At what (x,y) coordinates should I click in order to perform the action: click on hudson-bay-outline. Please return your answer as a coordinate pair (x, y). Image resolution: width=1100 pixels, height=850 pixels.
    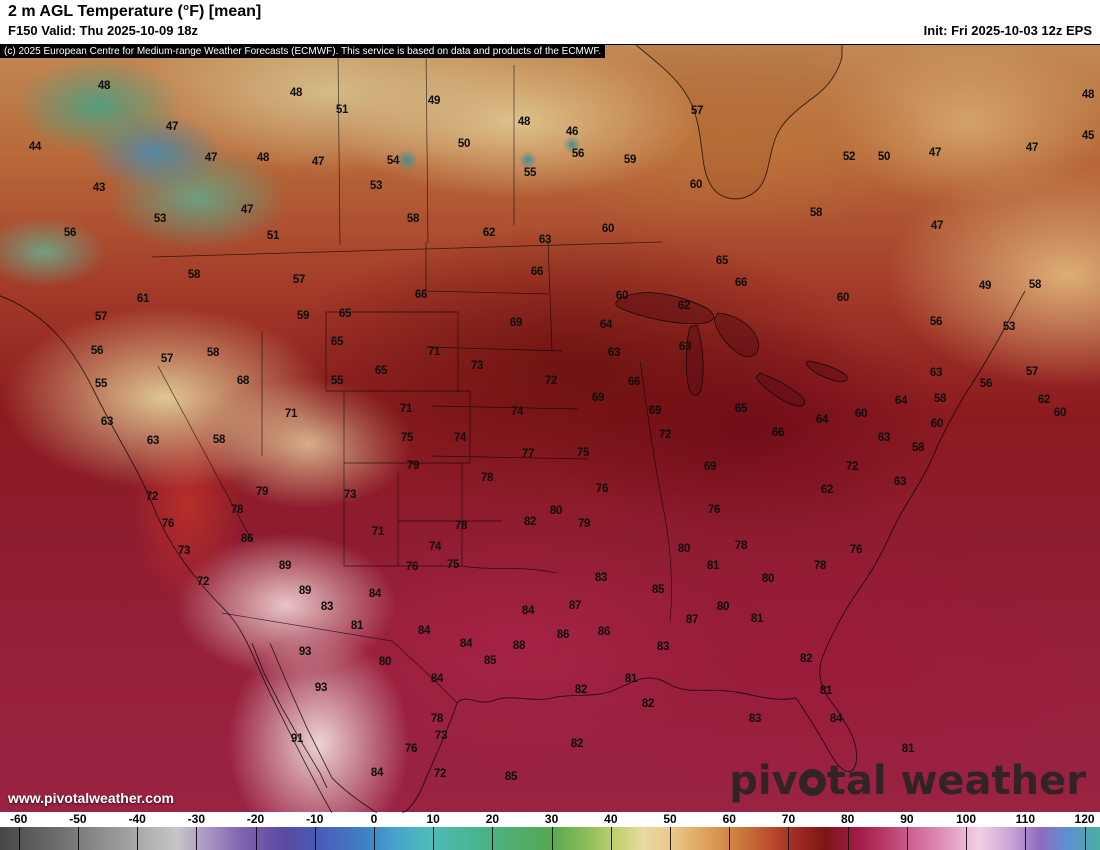
    Looking at the image, I should click on (739, 122).